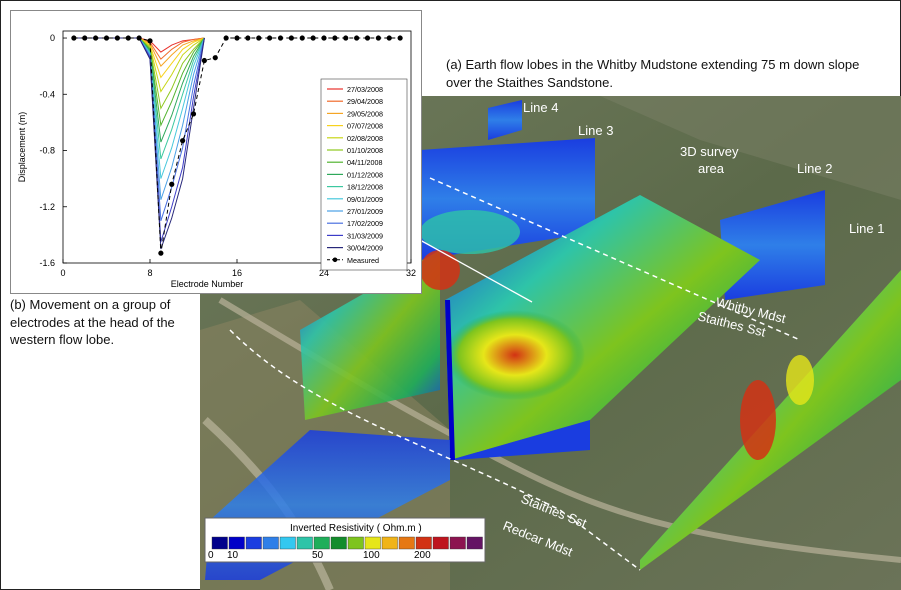  What do you see at coordinates (365, 248) in the screenshot?
I see `legend-entry: 30/04/2009` at bounding box center [365, 248].